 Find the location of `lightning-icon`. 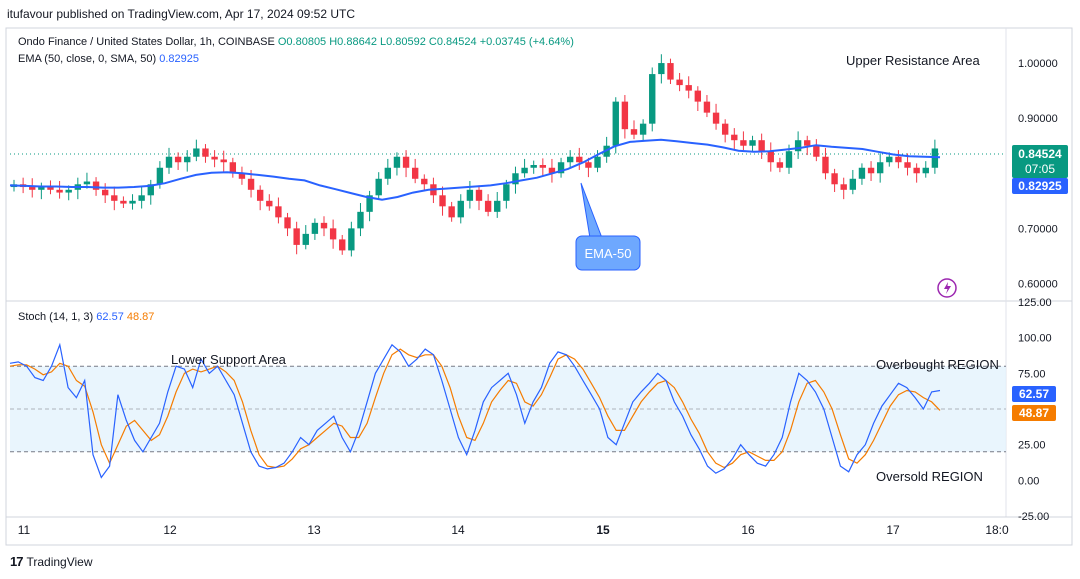

lightning-icon is located at coordinates (947, 288).